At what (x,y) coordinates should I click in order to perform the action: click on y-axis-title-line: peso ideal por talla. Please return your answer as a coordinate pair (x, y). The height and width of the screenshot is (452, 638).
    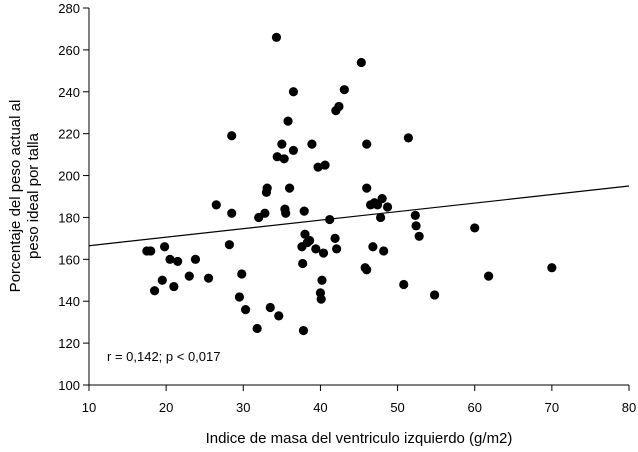
    Looking at the image, I should click on (33, 195).